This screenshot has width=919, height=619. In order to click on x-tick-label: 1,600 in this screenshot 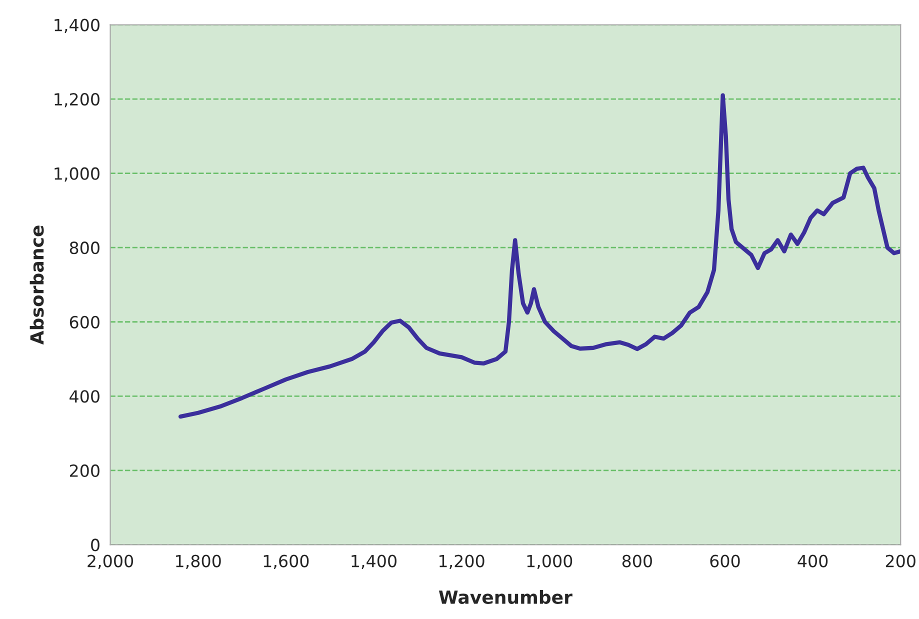, I will do `click(286, 562)`.